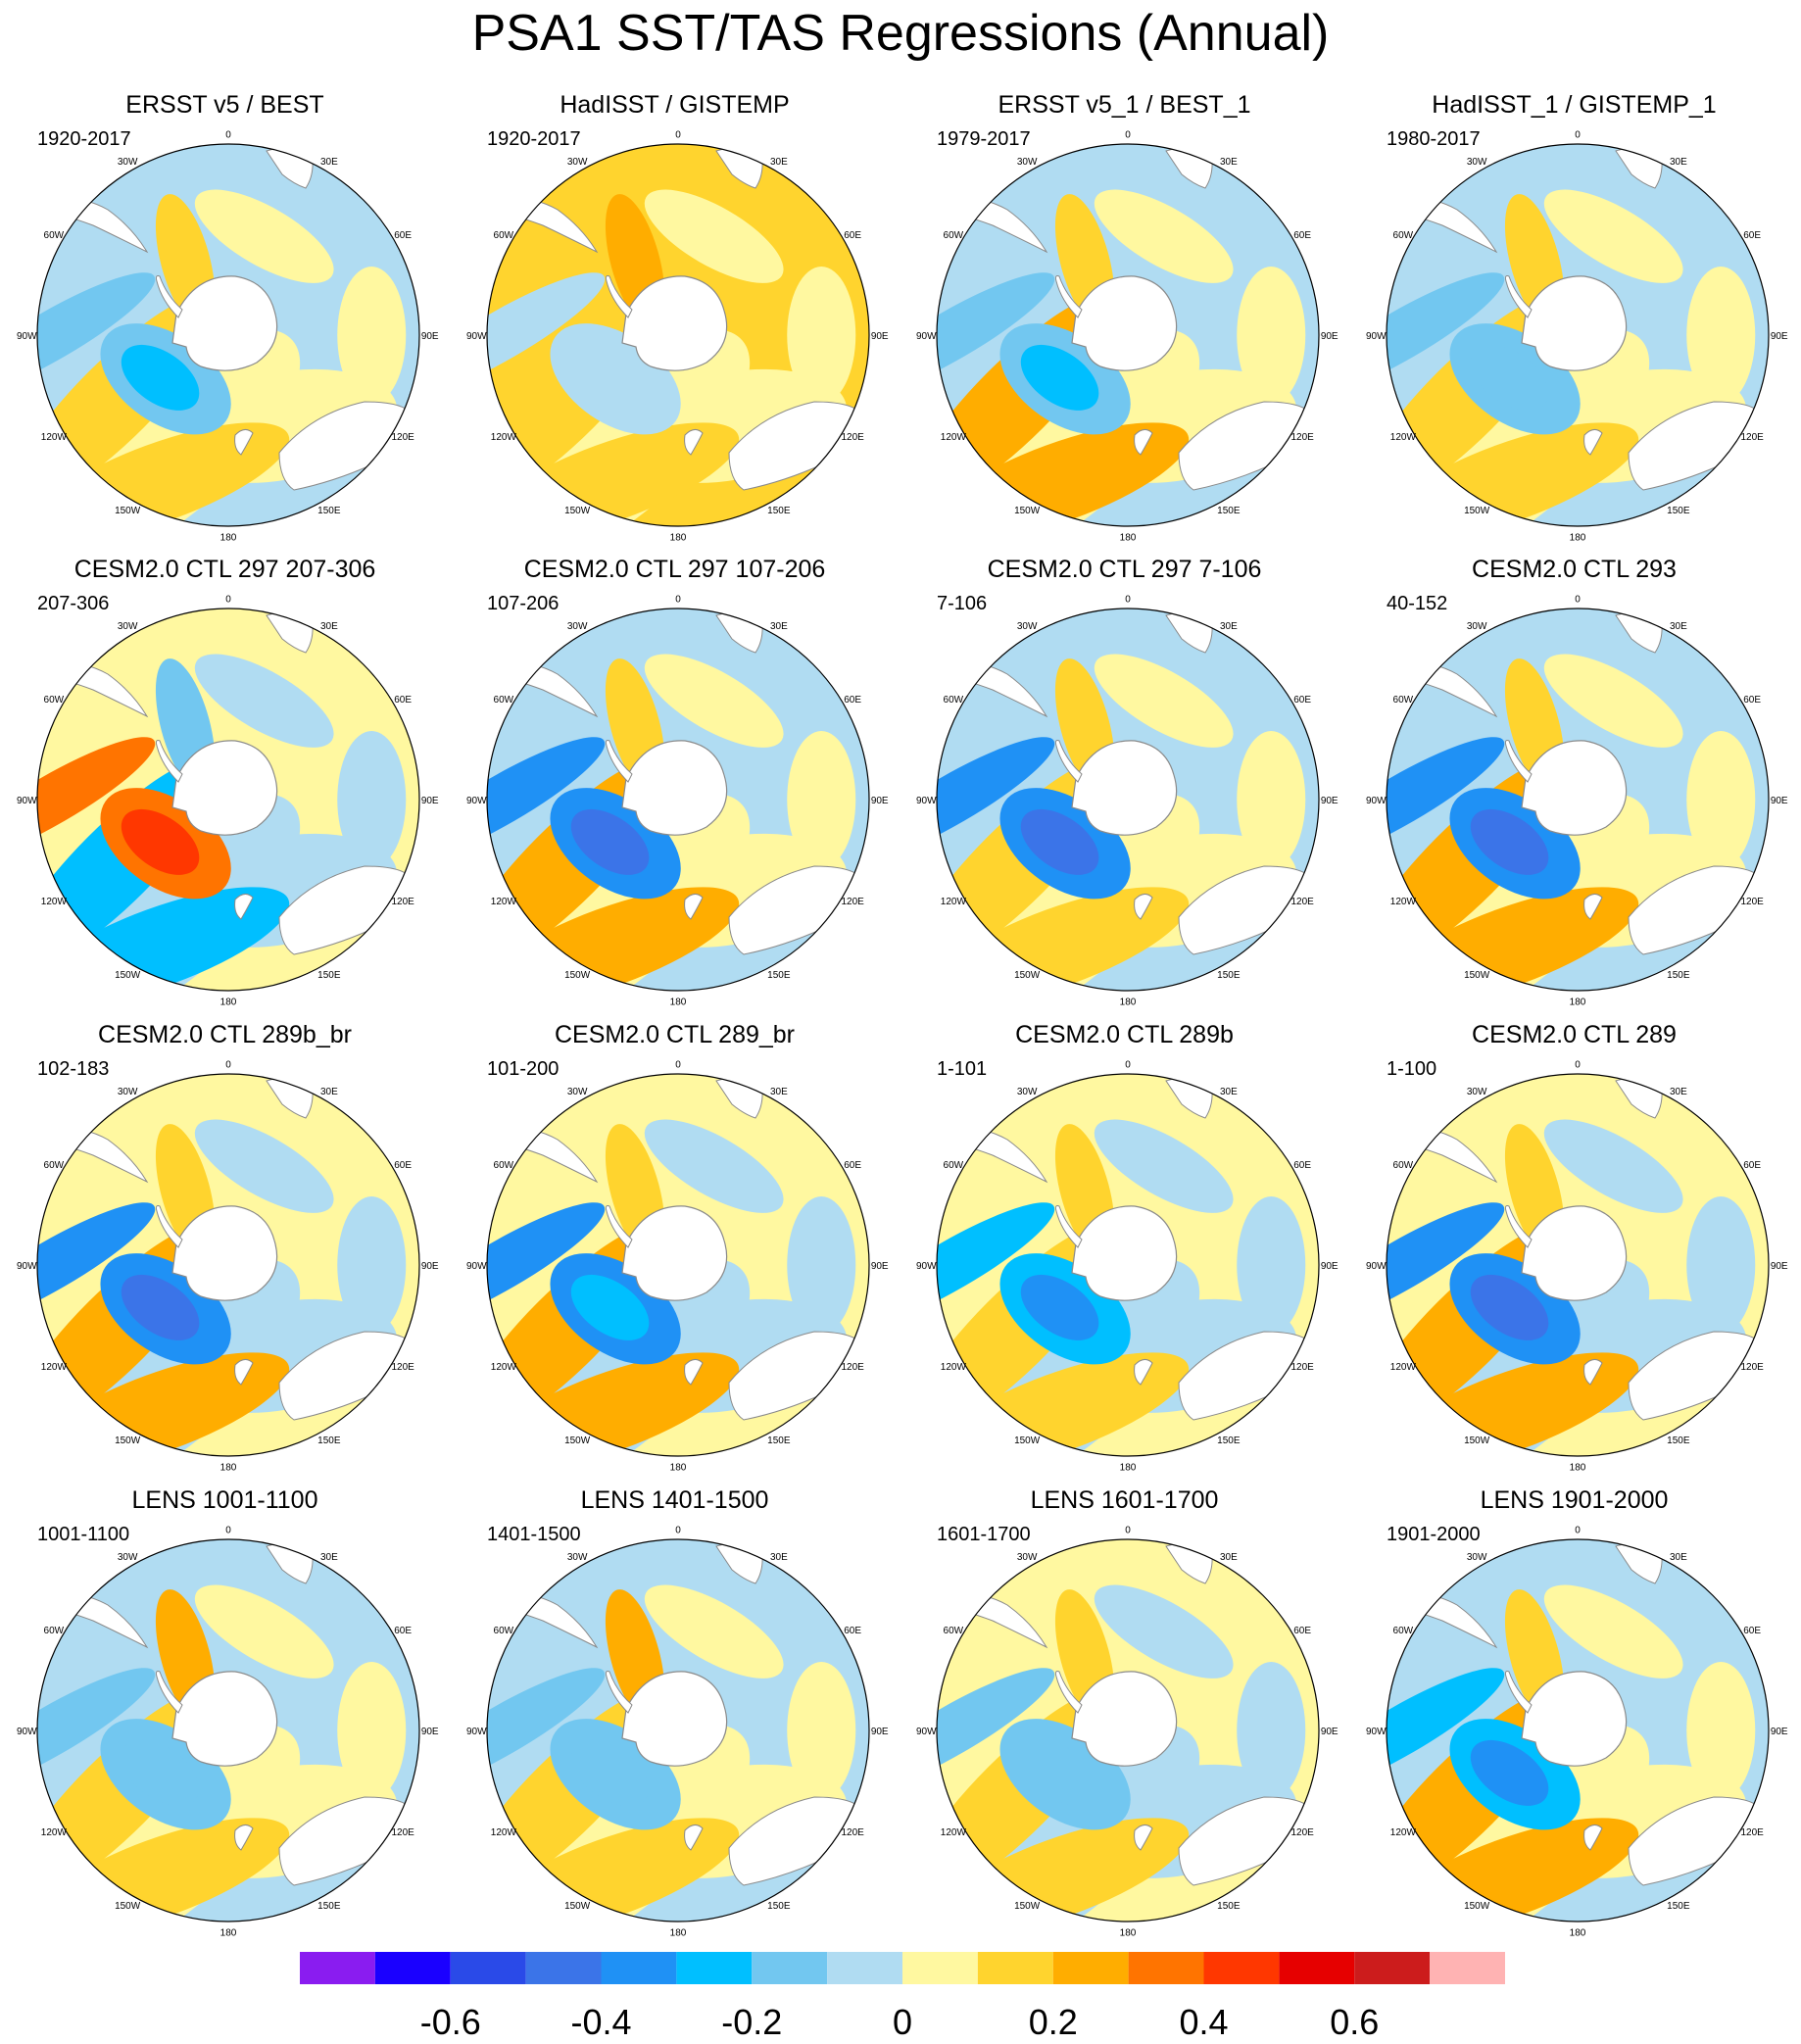 Image resolution: width=1801 pixels, height=2044 pixels. What do you see at coordinates (73, 1069) in the screenshot?
I see `panel-period-label: 102-183` at bounding box center [73, 1069].